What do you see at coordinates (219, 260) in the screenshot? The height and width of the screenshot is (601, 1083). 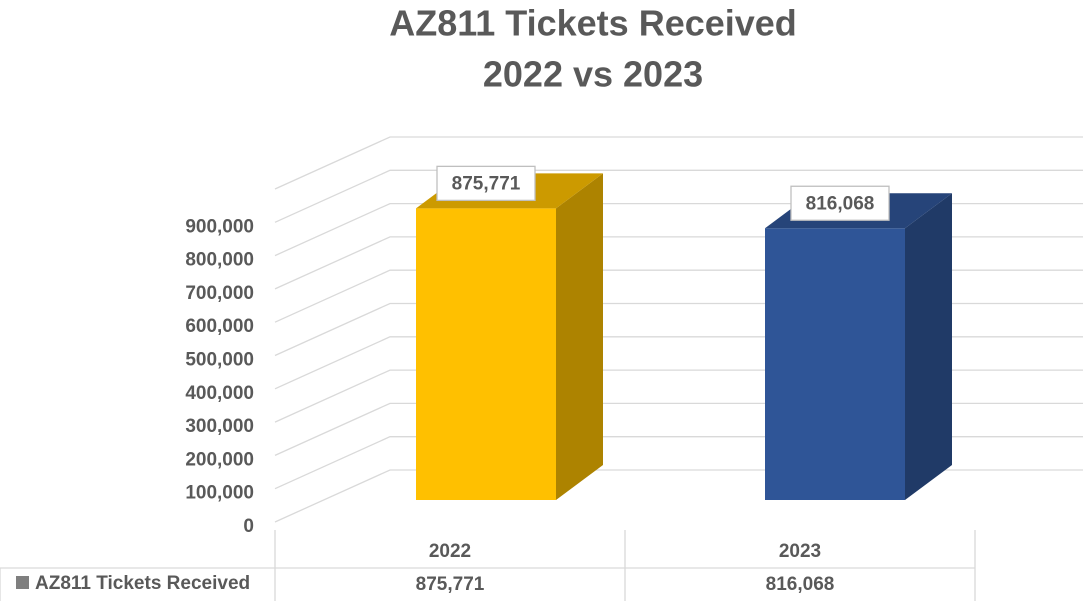 I see `y-tick-label: 800,000` at bounding box center [219, 260].